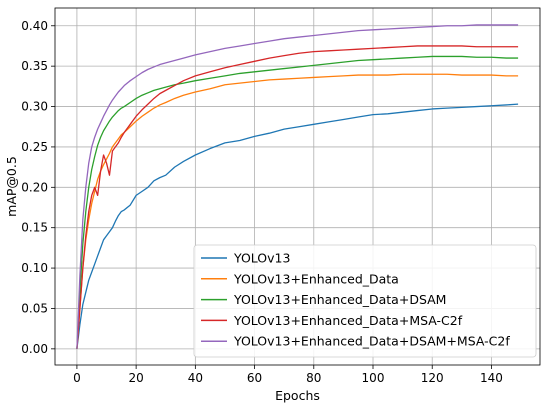 The width and height of the screenshot is (550, 409). Describe the element at coordinates (34, 349) in the screenshot. I see `y-tick-label: 0.00` at that location.